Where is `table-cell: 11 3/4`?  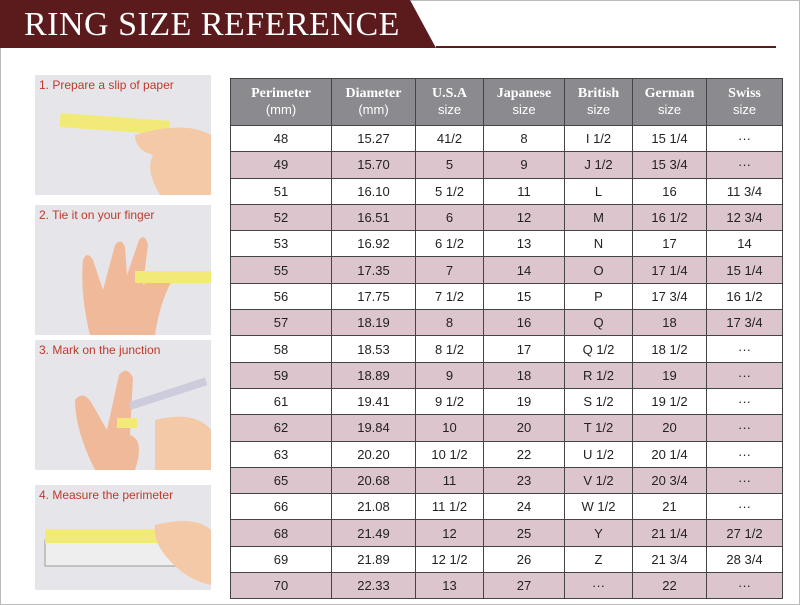 table-cell: 11 3/4 is located at coordinates (744, 191).